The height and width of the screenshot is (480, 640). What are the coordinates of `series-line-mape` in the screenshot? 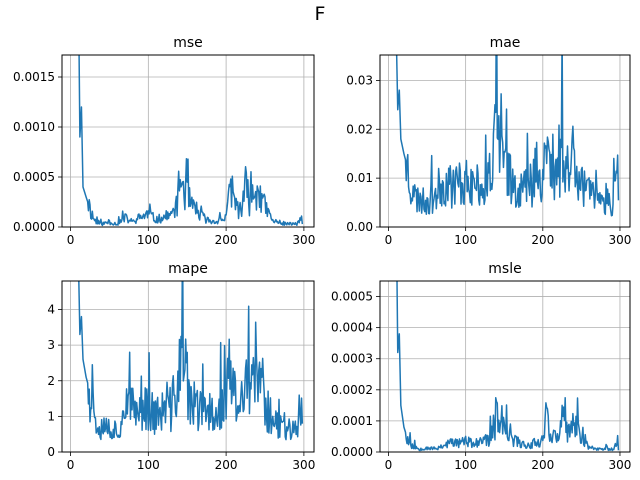 It's located at (191, 361).